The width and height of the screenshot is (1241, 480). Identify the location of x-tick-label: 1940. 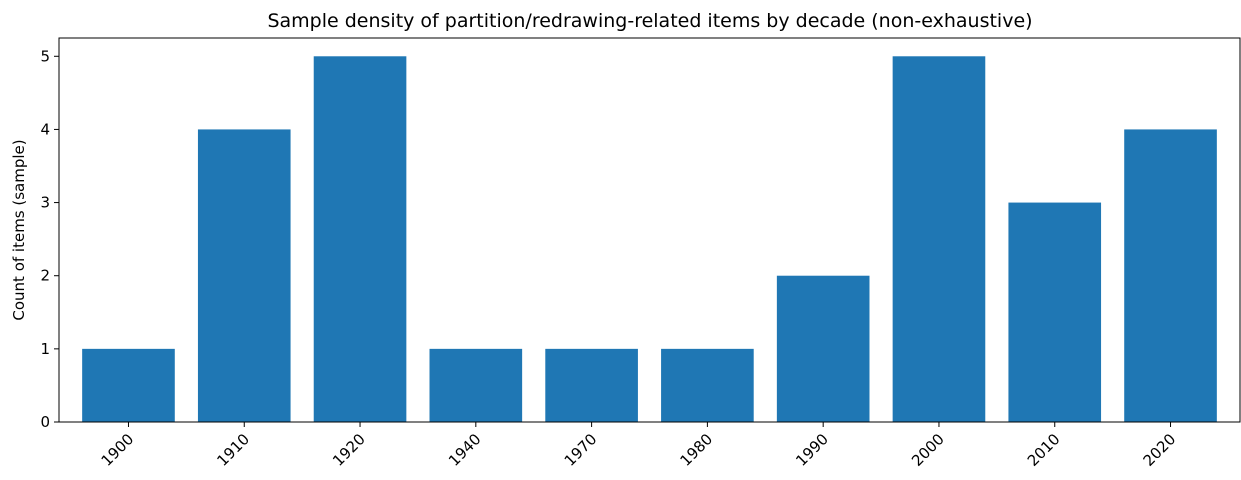
(465, 450).